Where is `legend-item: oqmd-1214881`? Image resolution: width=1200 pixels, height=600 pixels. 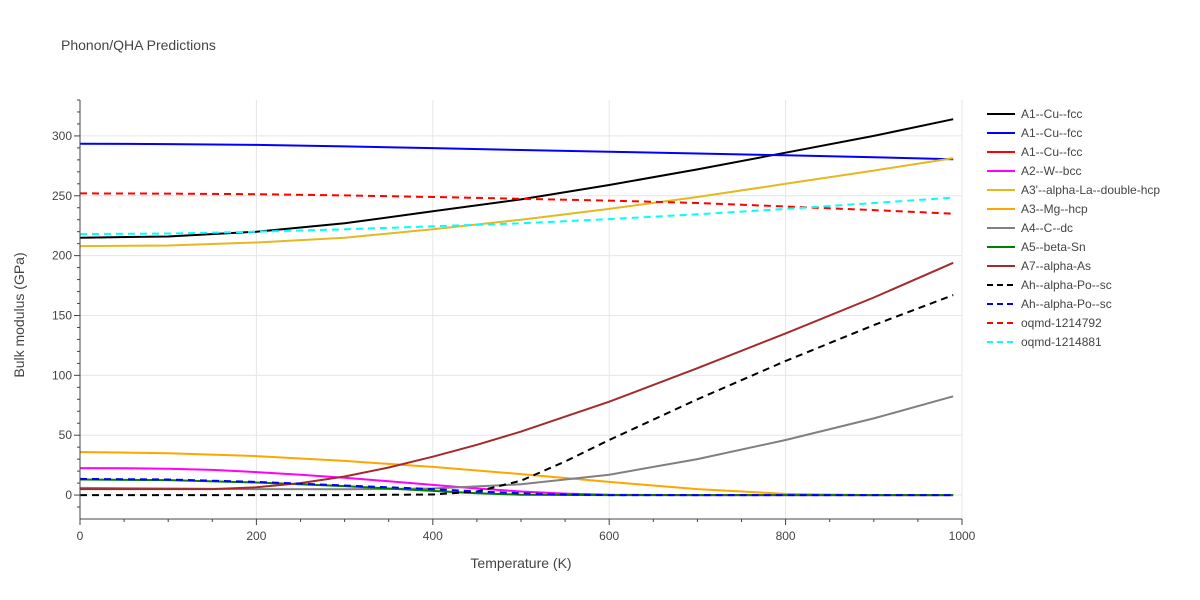 legend-item: oqmd-1214881 is located at coordinates (1044, 342).